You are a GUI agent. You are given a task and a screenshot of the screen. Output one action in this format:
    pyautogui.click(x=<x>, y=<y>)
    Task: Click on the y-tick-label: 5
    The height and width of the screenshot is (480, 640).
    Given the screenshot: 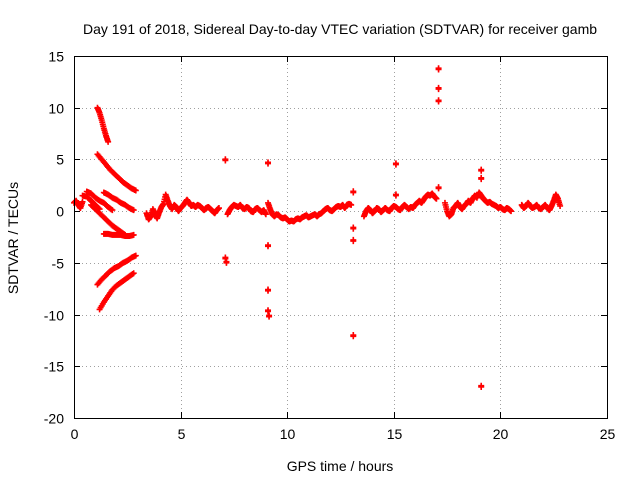 What is the action you would take?
    pyautogui.click(x=60, y=160)
    